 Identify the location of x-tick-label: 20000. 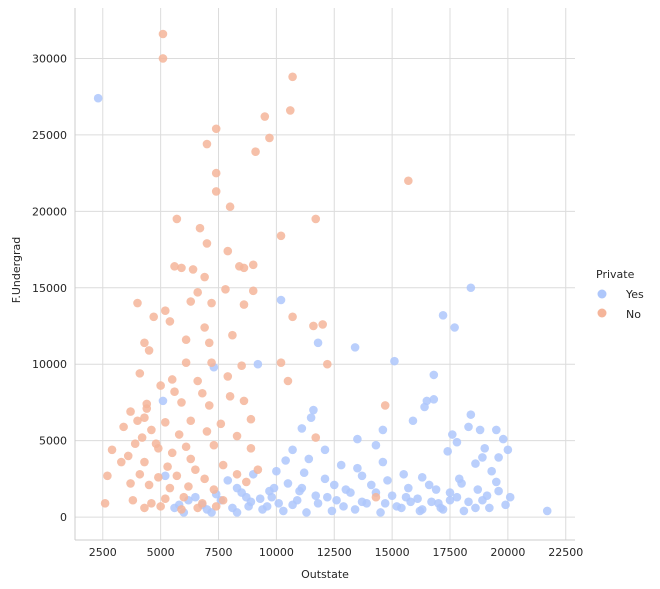
(507, 552).